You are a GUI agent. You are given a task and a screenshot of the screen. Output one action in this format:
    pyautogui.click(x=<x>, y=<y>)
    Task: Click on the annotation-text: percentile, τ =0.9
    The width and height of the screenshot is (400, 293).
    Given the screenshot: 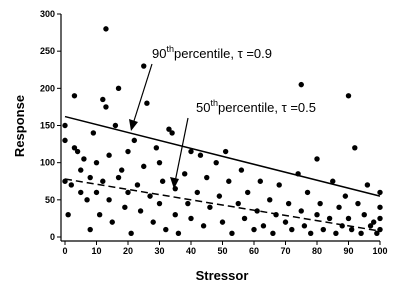 What is the action you would take?
    pyautogui.click(x=223, y=53)
    